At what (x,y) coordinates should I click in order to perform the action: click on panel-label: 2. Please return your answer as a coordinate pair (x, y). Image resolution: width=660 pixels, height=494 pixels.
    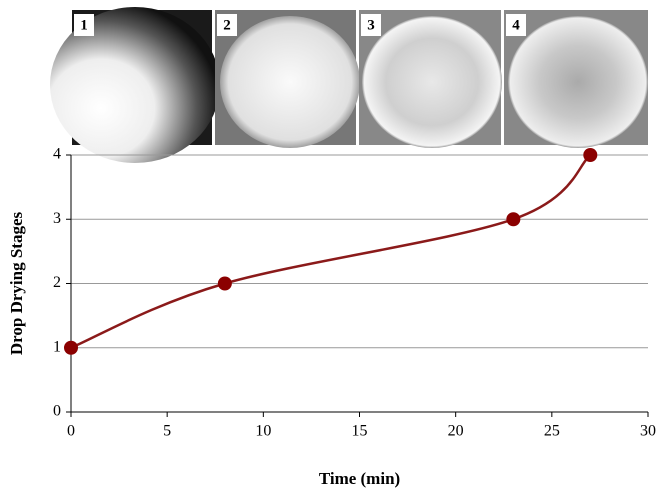
    Looking at the image, I should click on (227, 25).